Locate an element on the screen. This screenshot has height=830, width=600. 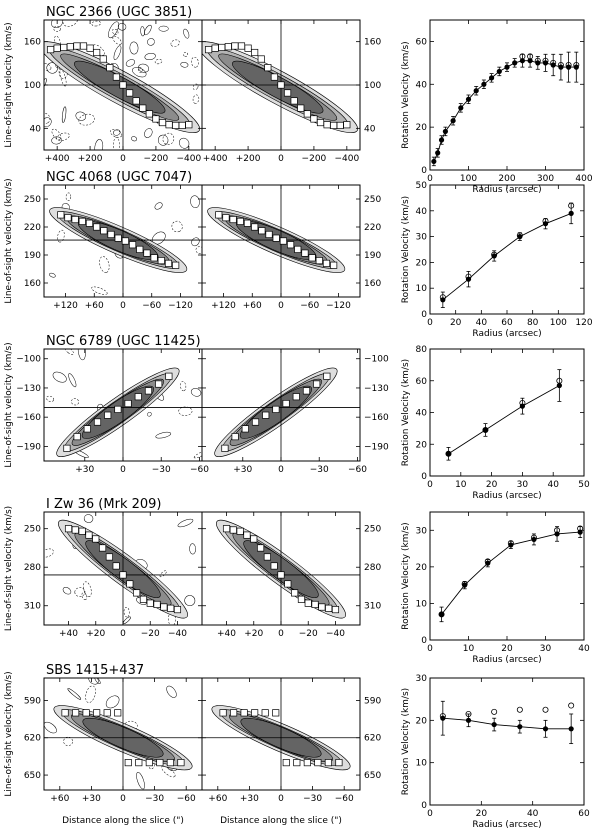
rc-y-tick-label: 30 is located at coordinates (422, 679).